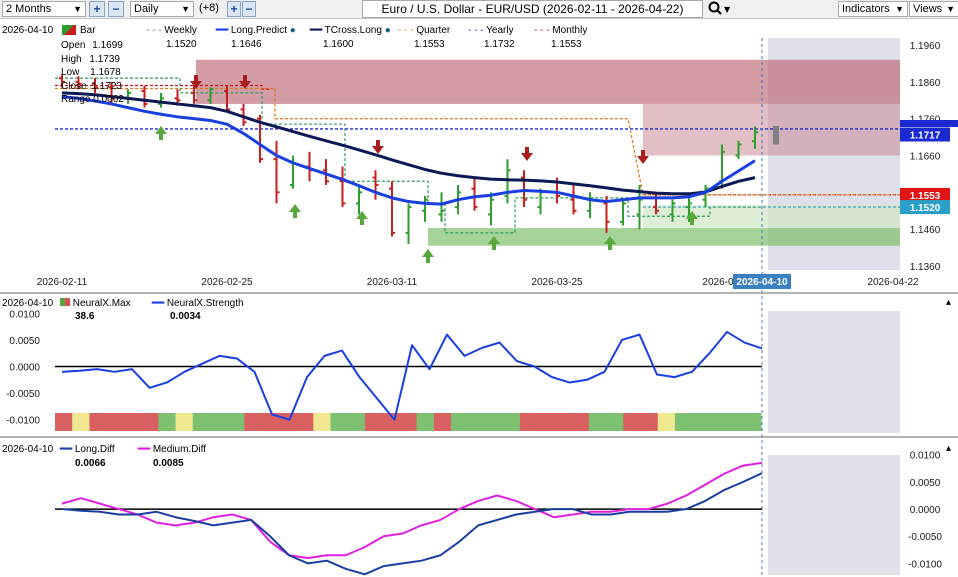  What do you see at coordinates (925, 564) in the screenshot?
I see `diff-axis-label: -0.0100` at bounding box center [925, 564].